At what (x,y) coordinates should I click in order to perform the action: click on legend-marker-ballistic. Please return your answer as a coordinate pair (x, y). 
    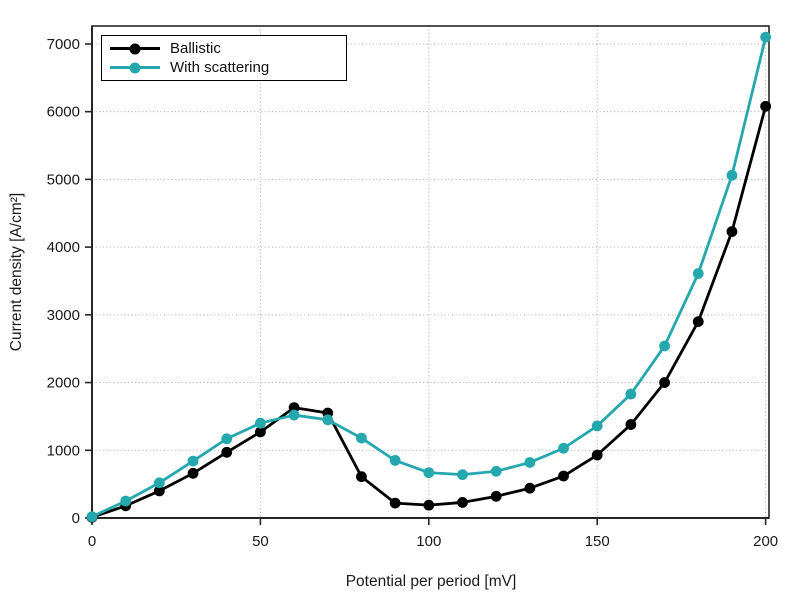
    Looking at the image, I should click on (135, 49).